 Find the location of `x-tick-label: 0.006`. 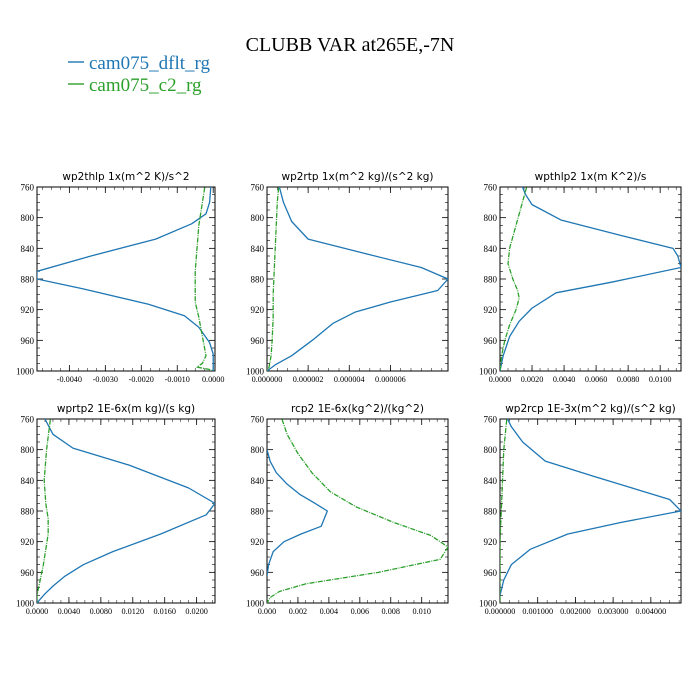

x-tick-label: 0.006 is located at coordinates (360, 611).